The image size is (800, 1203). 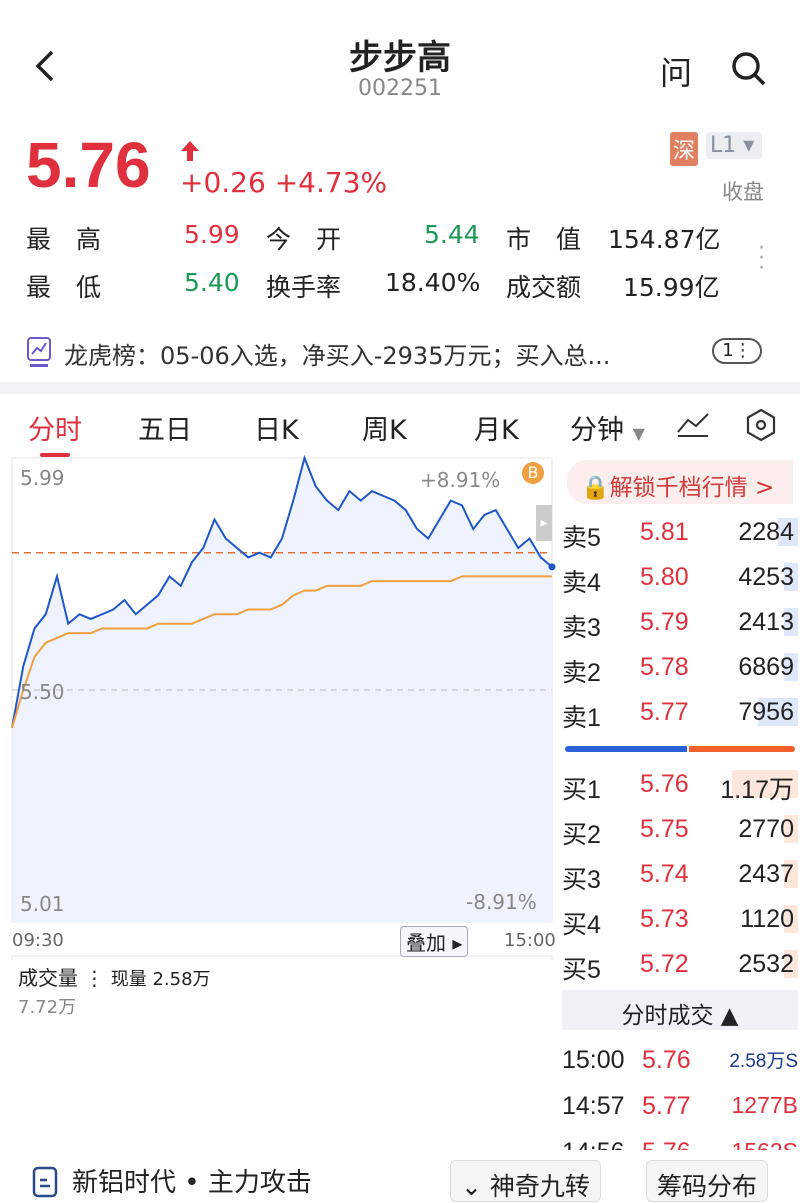 What do you see at coordinates (680, 712) in the screenshot?
I see `asks-row: 卖1 5.77 7956` at bounding box center [680, 712].